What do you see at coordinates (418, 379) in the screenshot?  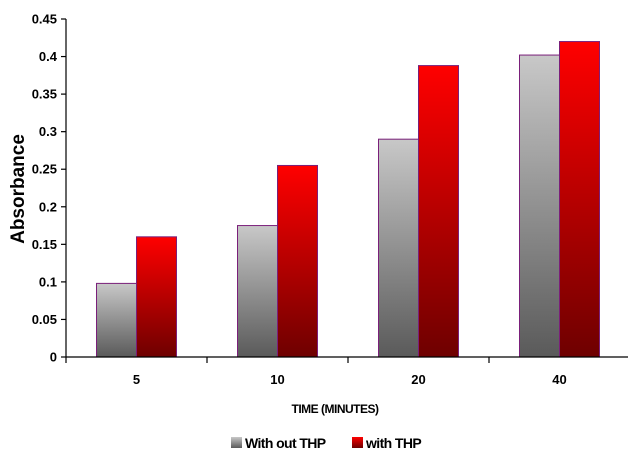 I see `x-tick-label: 20` at bounding box center [418, 379].